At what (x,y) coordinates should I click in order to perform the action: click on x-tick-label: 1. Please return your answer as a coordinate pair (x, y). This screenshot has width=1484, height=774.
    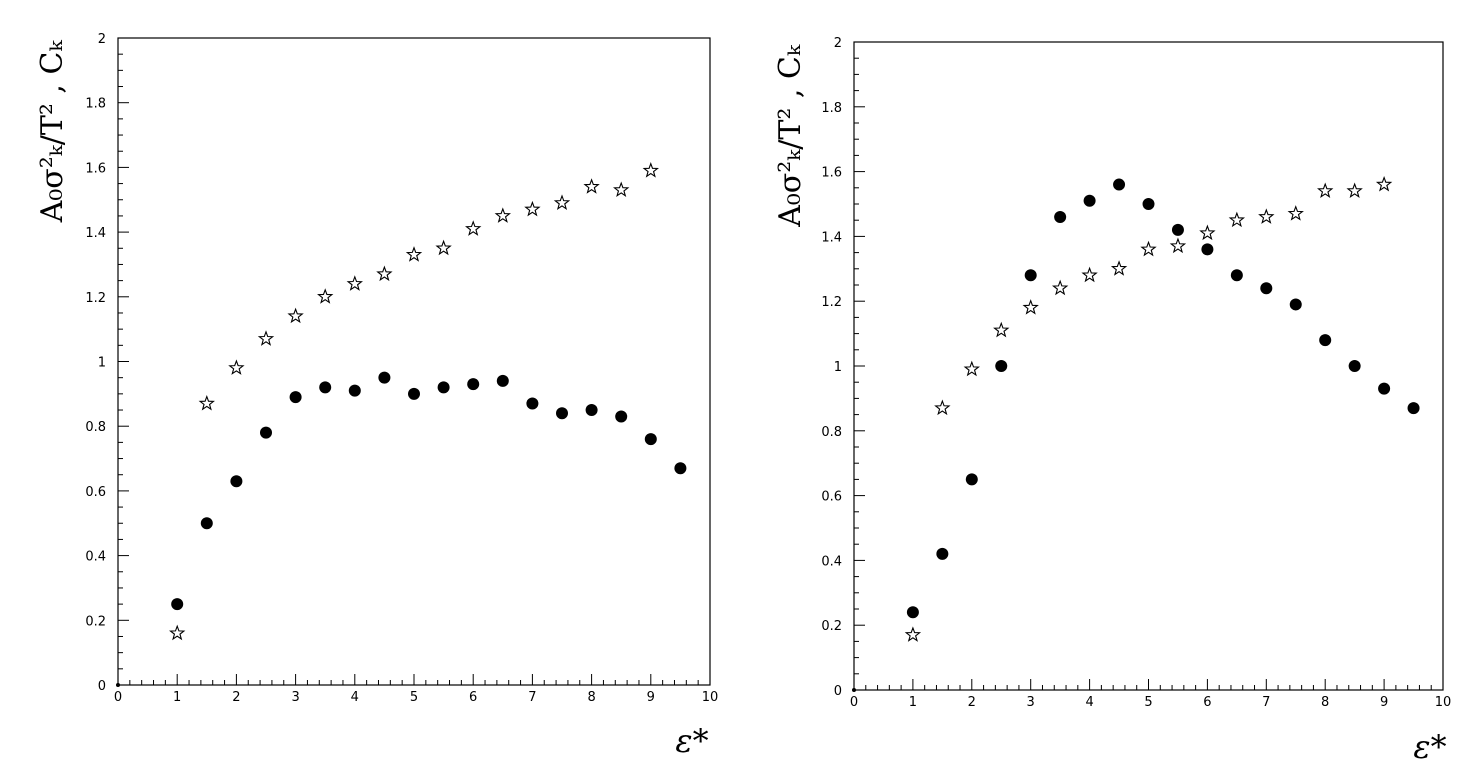
    Looking at the image, I should click on (177, 697).